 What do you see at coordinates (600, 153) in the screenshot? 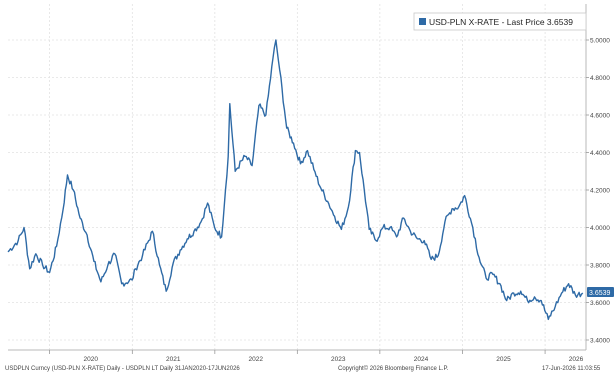
I see `y-tick-label: 4.4000` at bounding box center [600, 153].